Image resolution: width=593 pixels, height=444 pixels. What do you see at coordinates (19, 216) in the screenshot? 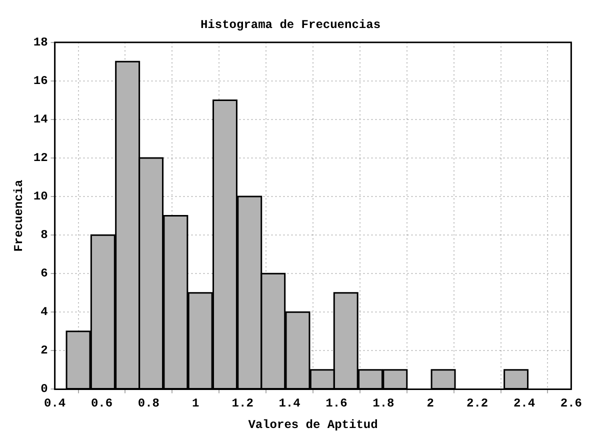
I see `y-axis-title: Frecuencia` at bounding box center [19, 216].